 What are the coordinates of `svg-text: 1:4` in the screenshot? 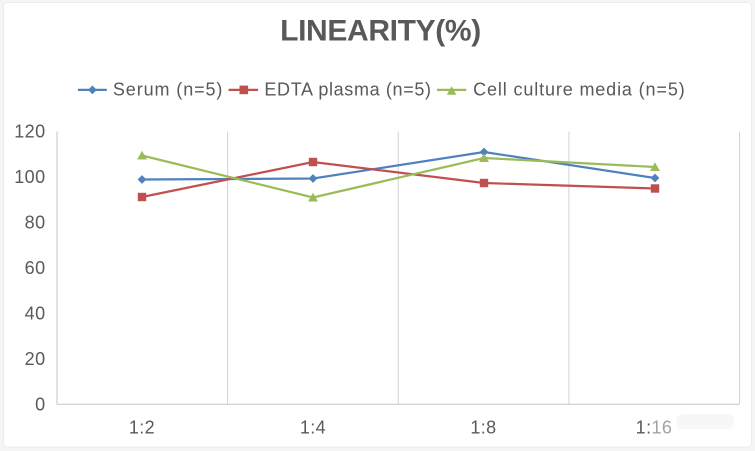 It's located at (313, 428).